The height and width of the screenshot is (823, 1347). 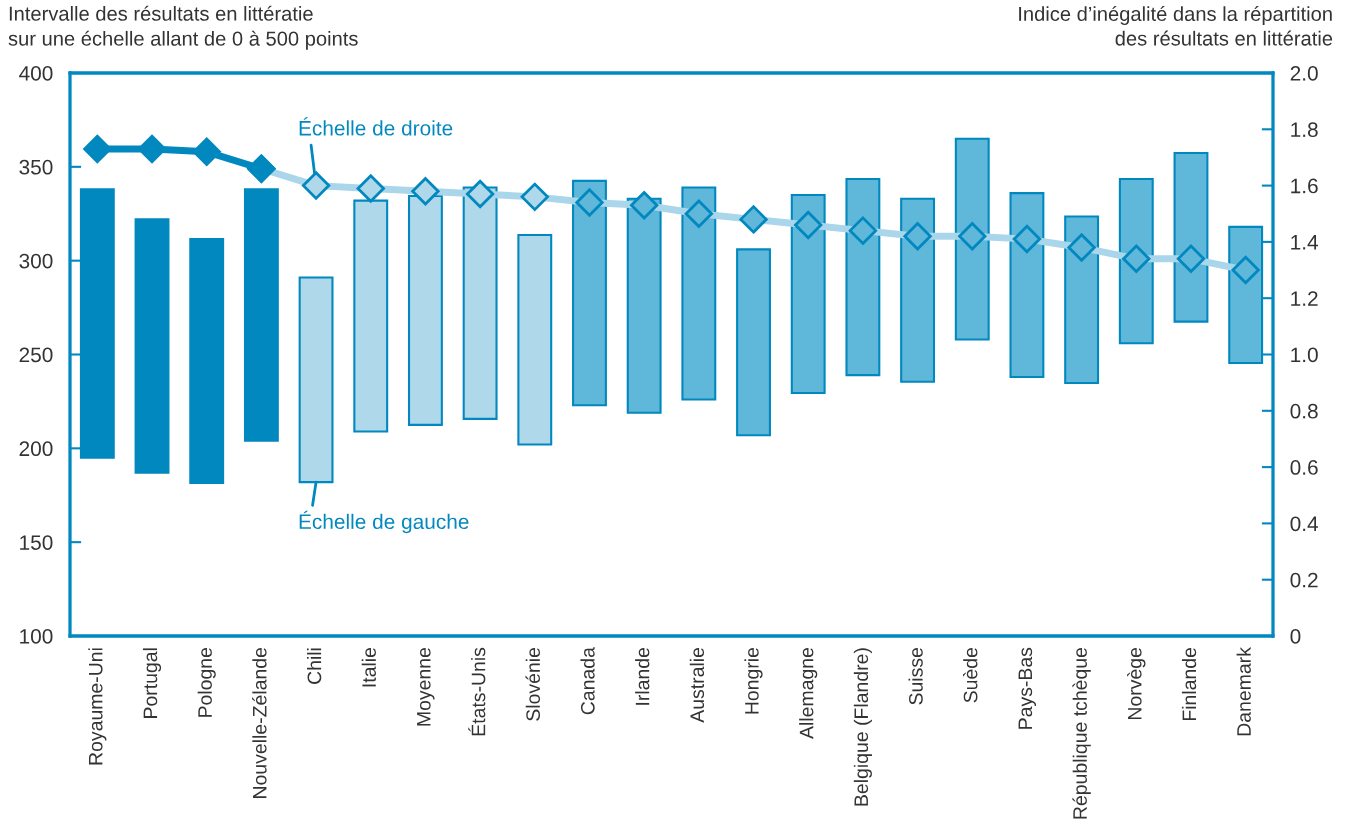 What do you see at coordinates (1304, 186) in the screenshot?
I see `y2-tick-label: 1.6` at bounding box center [1304, 186].